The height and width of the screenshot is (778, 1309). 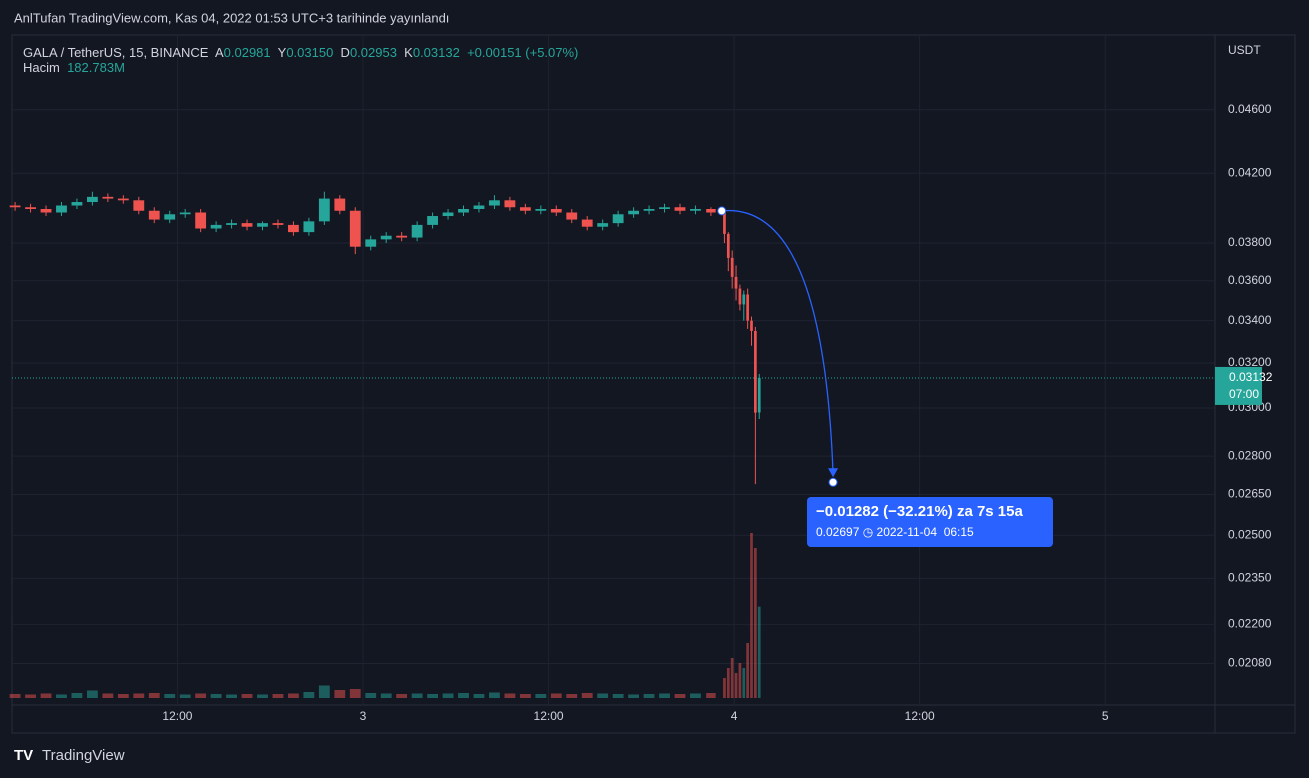 I want to click on value: 0.03132, so click(x=436, y=52).